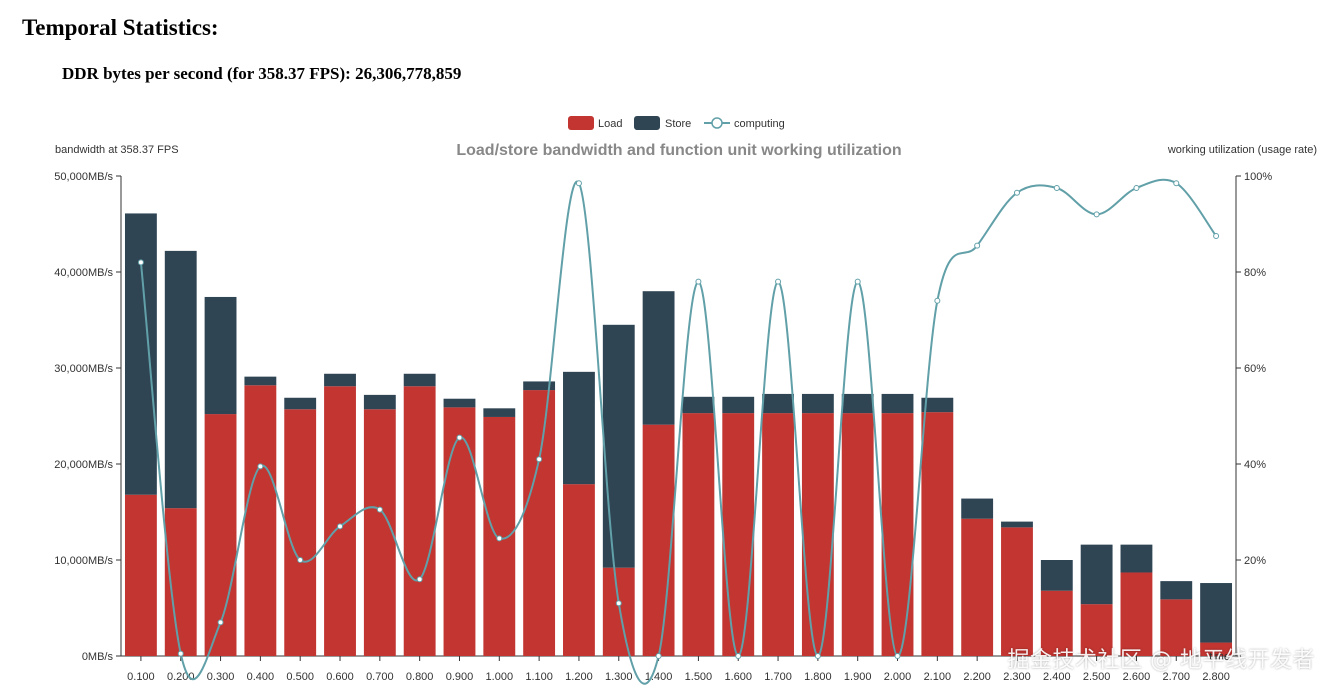 The width and height of the screenshot is (1335, 692). Describe the element at coordinates (818, 677) in the screenshot. I see `x-axis-tick-label: 1.800` at that location.